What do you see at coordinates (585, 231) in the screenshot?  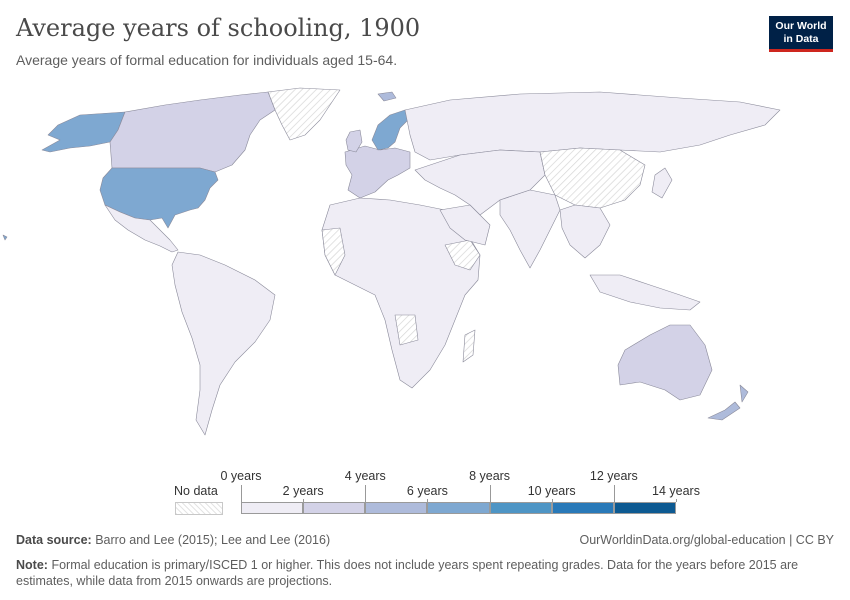 I see `region-southeast-asia` at bounding box center [585, 231].